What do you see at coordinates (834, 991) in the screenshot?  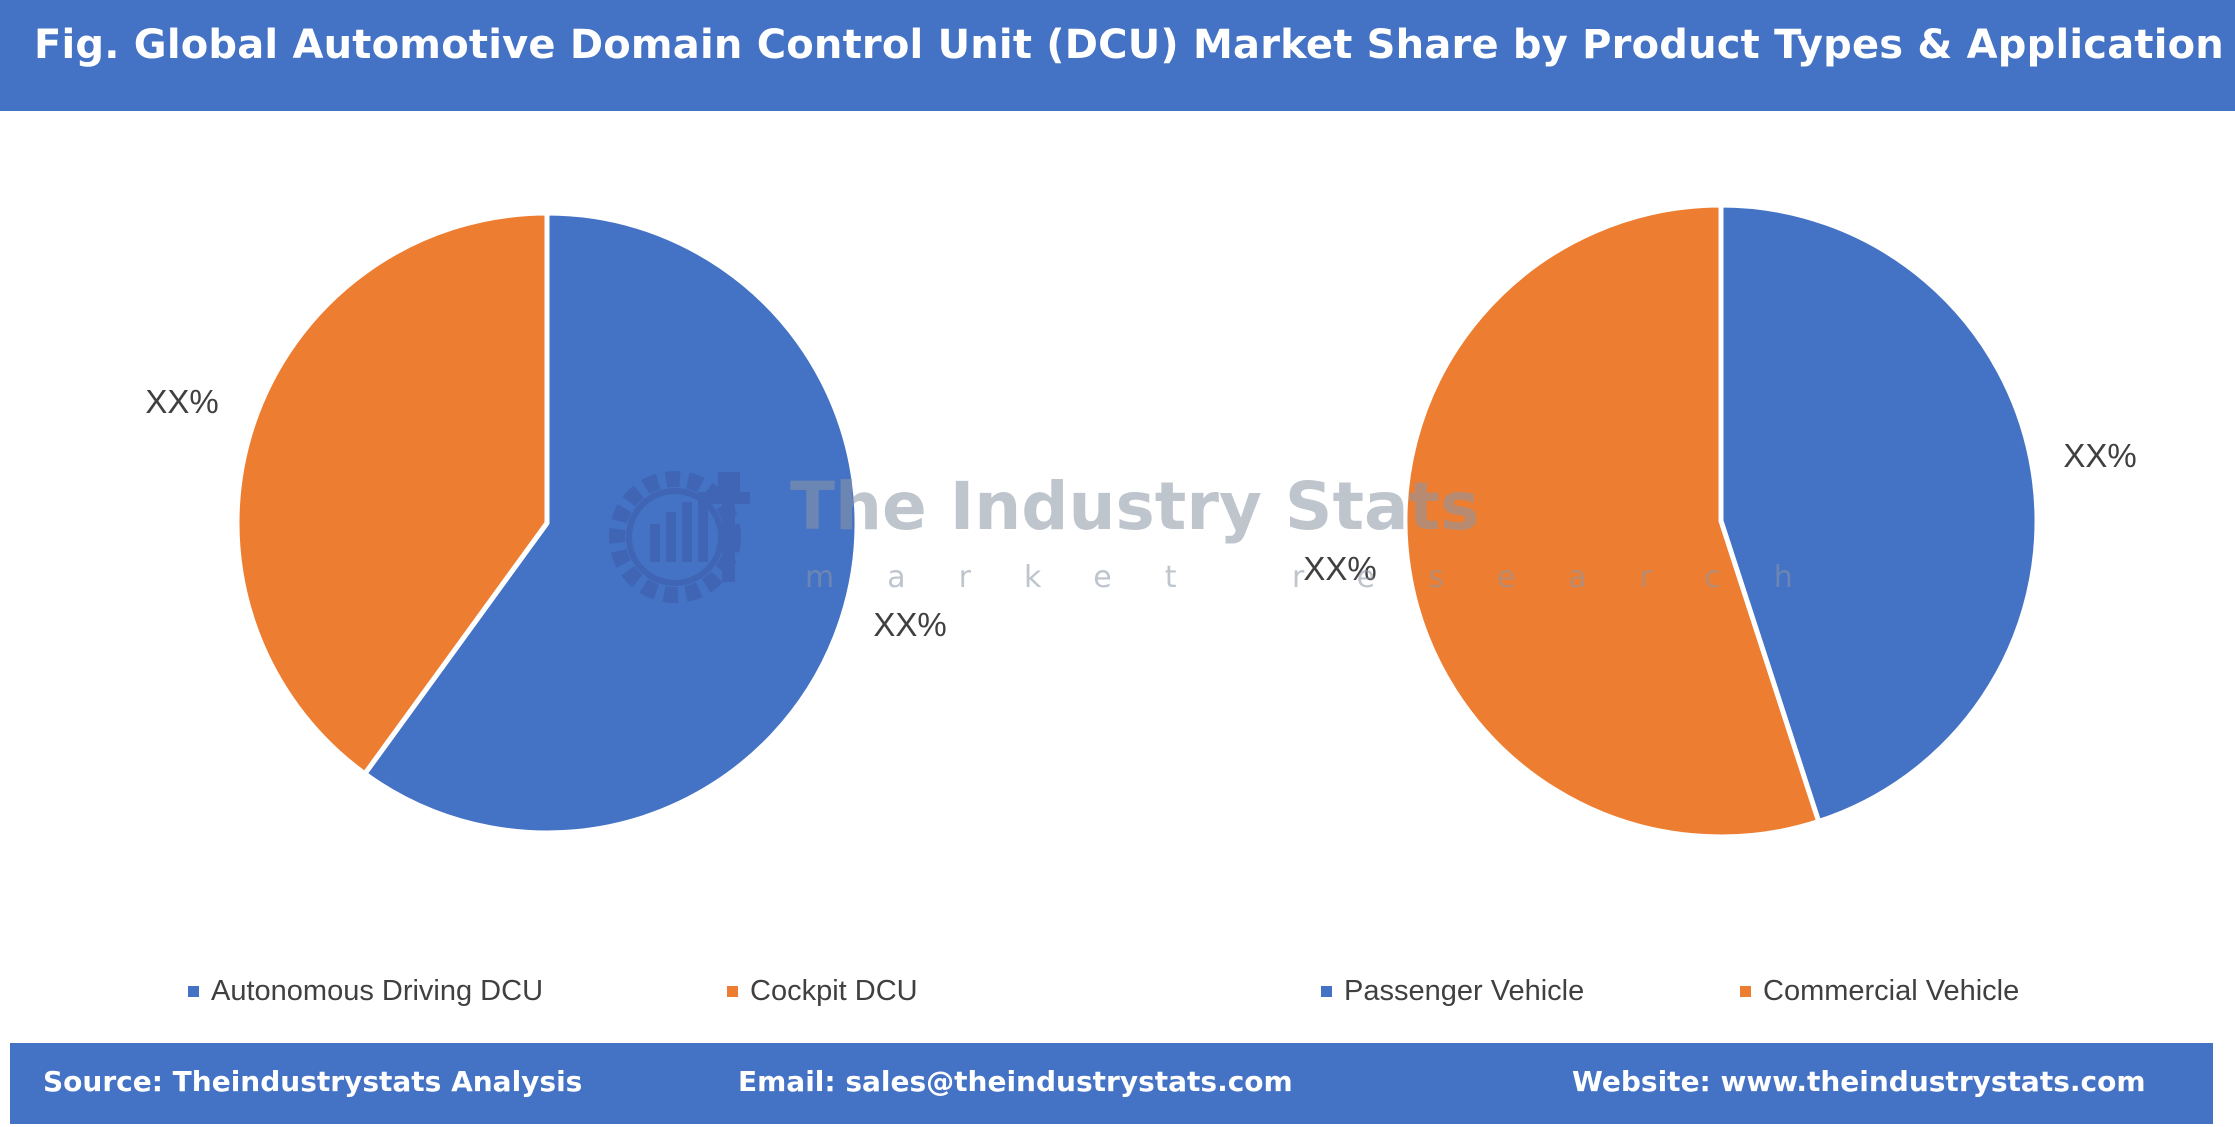 I see `legend-label: Cockpit DCU` at bounding box center [834, 991].